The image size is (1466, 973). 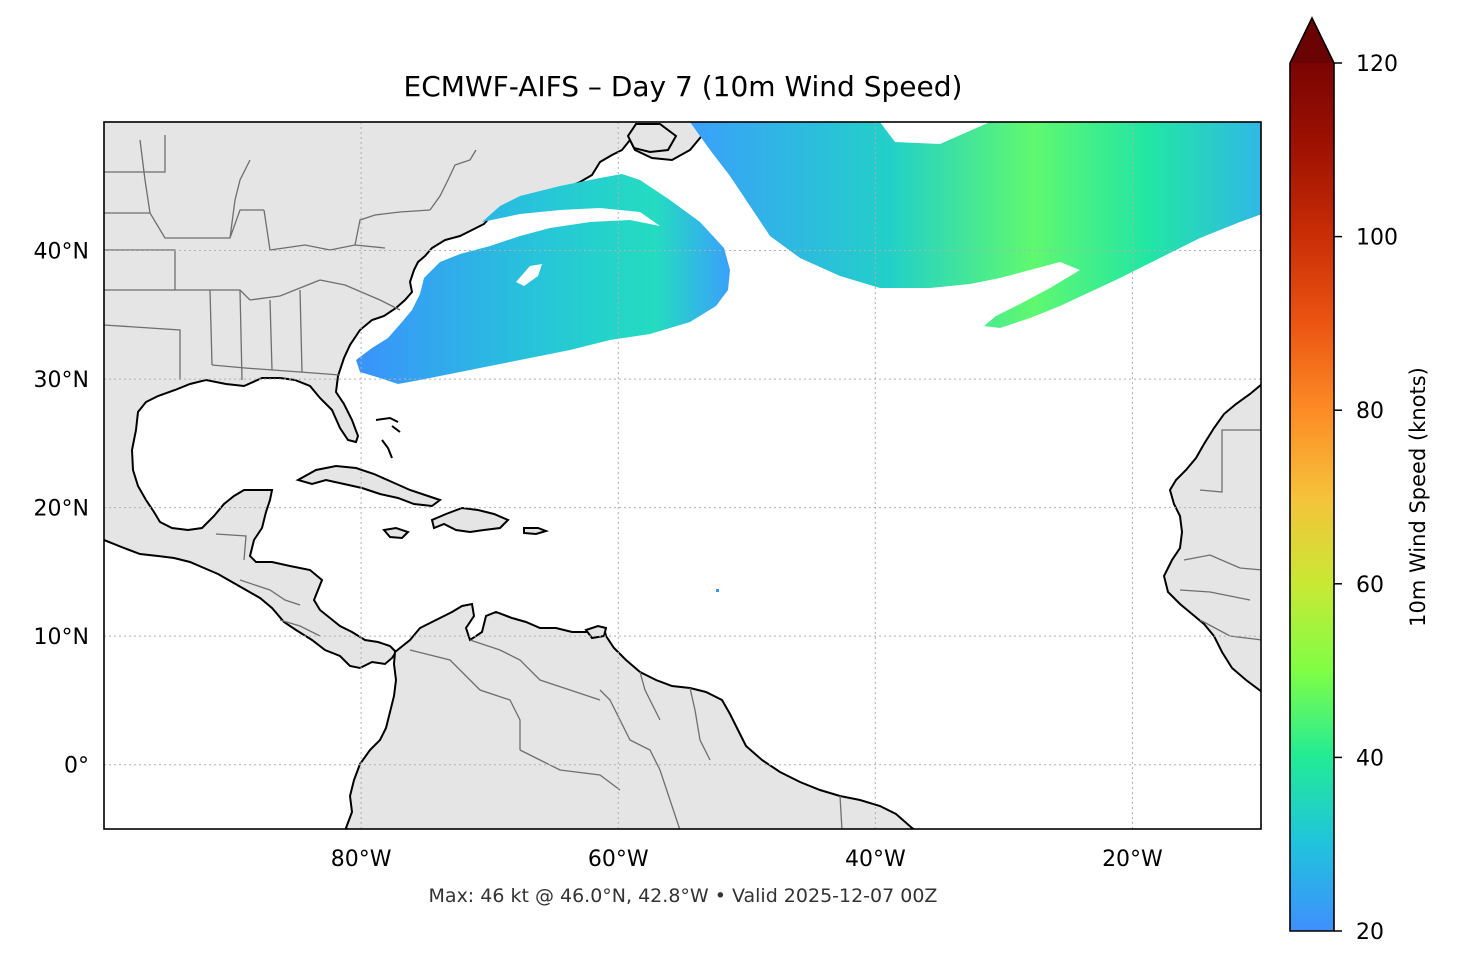 I want to click on colorbar-ticks: 20 40 60 80 100 120, so click(x=1366, y=498).